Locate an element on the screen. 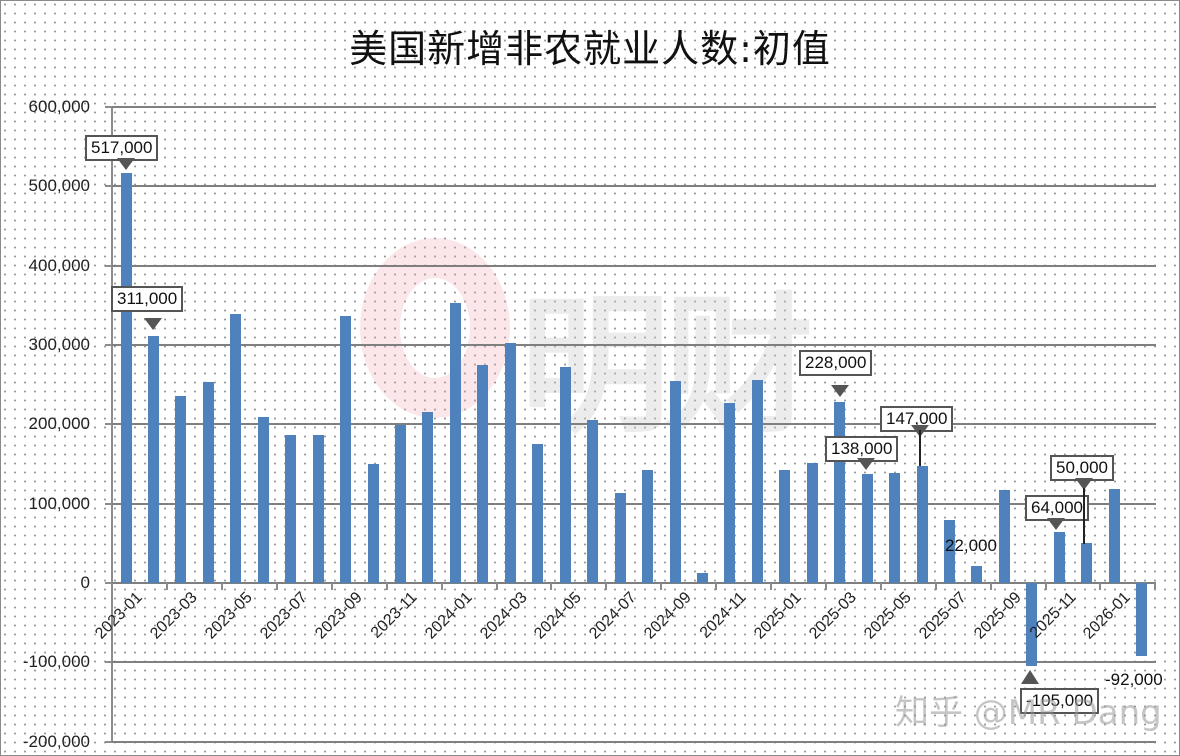 The width and height of the screenshot is (1180, 756). data-callout: 50,000 is located at coordinates (1082, 468).